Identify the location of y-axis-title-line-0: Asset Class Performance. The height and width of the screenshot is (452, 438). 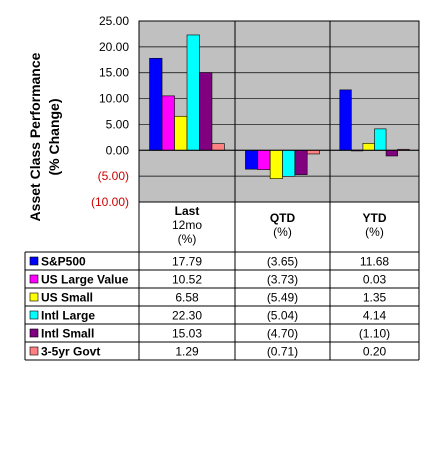
(35, 136).